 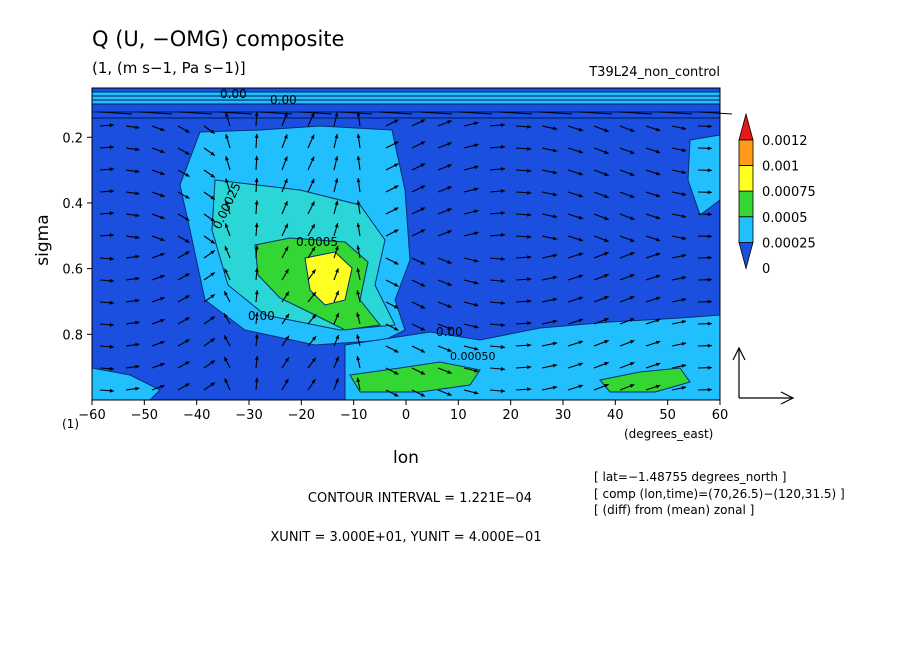 I want to click on x-tick-label: 40, so click(x=615, y=415).